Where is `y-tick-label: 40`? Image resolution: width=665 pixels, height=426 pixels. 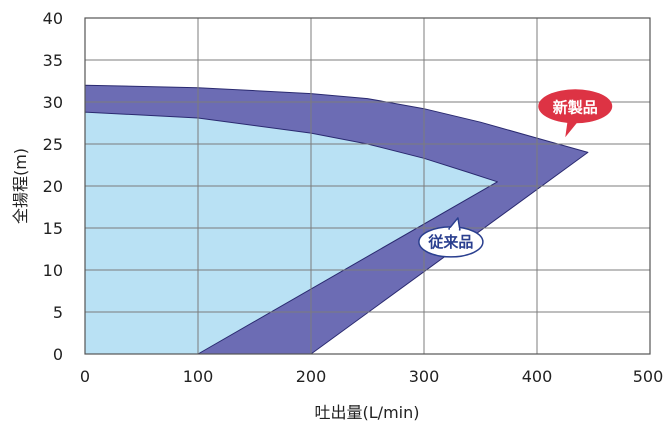
y-tick-label: 40 is located at coordinates (53, 18).